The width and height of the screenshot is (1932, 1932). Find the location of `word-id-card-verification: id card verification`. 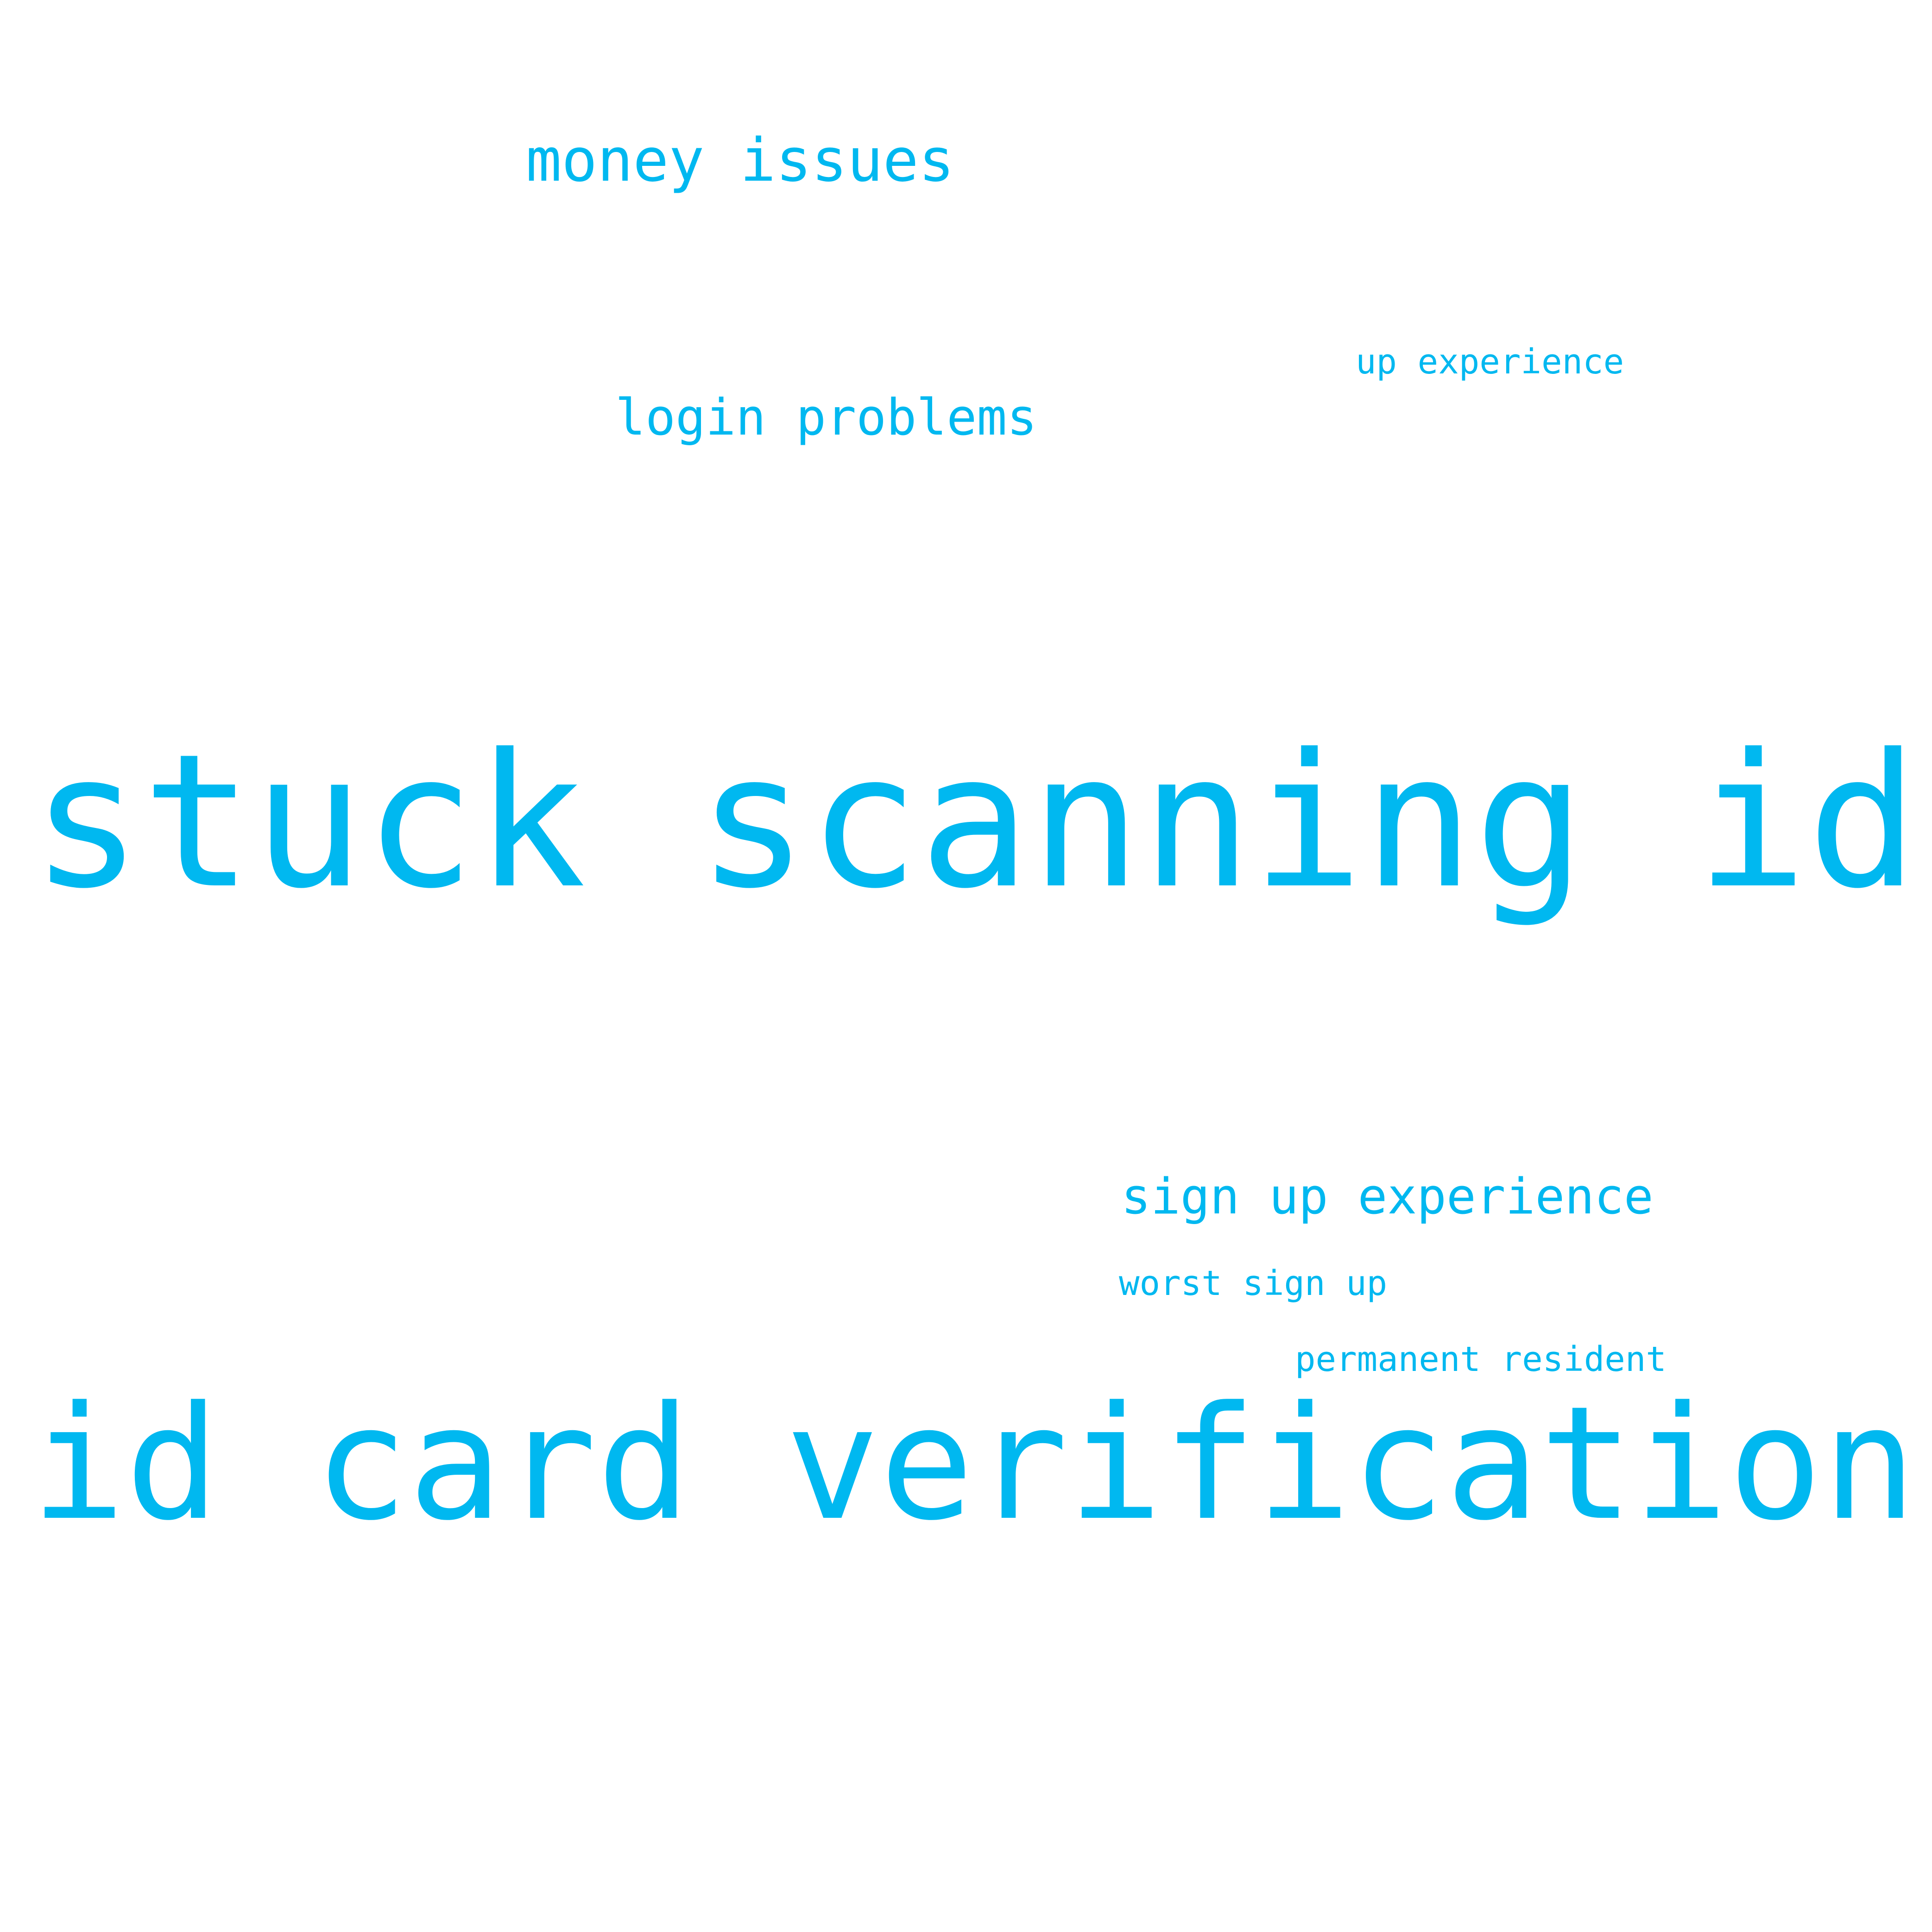

word-id-card-verification: id card verification is located at coordinates (974, 1463).